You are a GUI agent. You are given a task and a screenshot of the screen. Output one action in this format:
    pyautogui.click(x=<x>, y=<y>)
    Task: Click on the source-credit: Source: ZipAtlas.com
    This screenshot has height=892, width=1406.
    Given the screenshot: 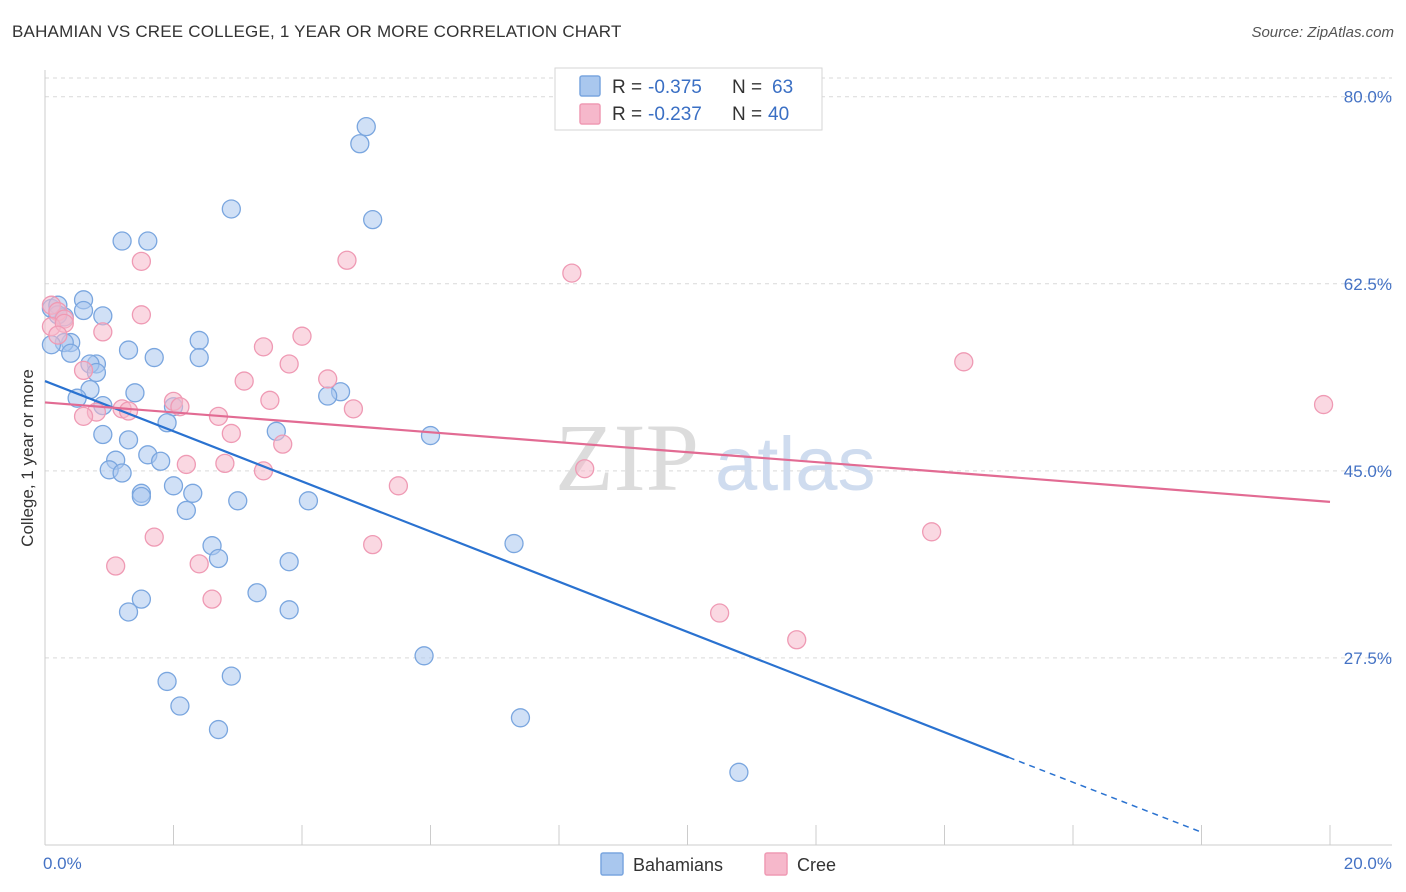 What is the action you would take?
    pyautogui.click(x=1322, y=32)
    